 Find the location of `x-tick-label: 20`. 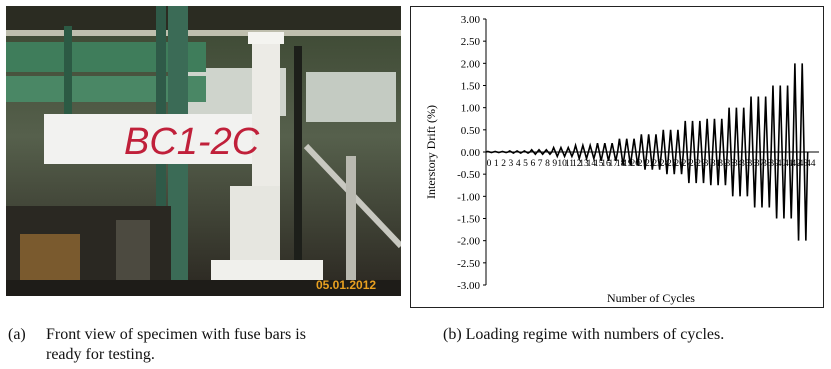

x-tick-label: 20 is located at coordinates (635, 164).